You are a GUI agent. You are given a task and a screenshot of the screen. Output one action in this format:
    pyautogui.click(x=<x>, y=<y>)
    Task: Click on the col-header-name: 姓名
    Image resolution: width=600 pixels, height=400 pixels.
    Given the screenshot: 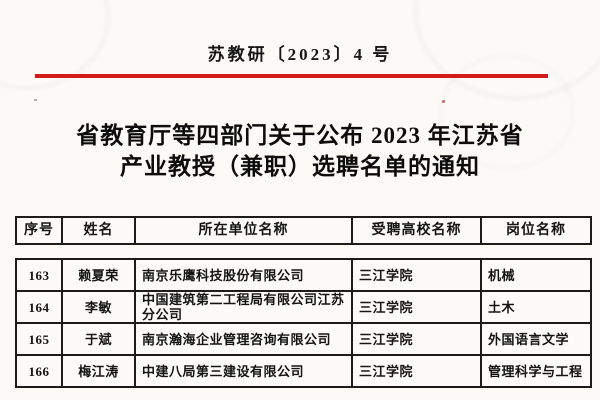 What is the action you would take?
    pyautogui.click(x=99, y=230)
    